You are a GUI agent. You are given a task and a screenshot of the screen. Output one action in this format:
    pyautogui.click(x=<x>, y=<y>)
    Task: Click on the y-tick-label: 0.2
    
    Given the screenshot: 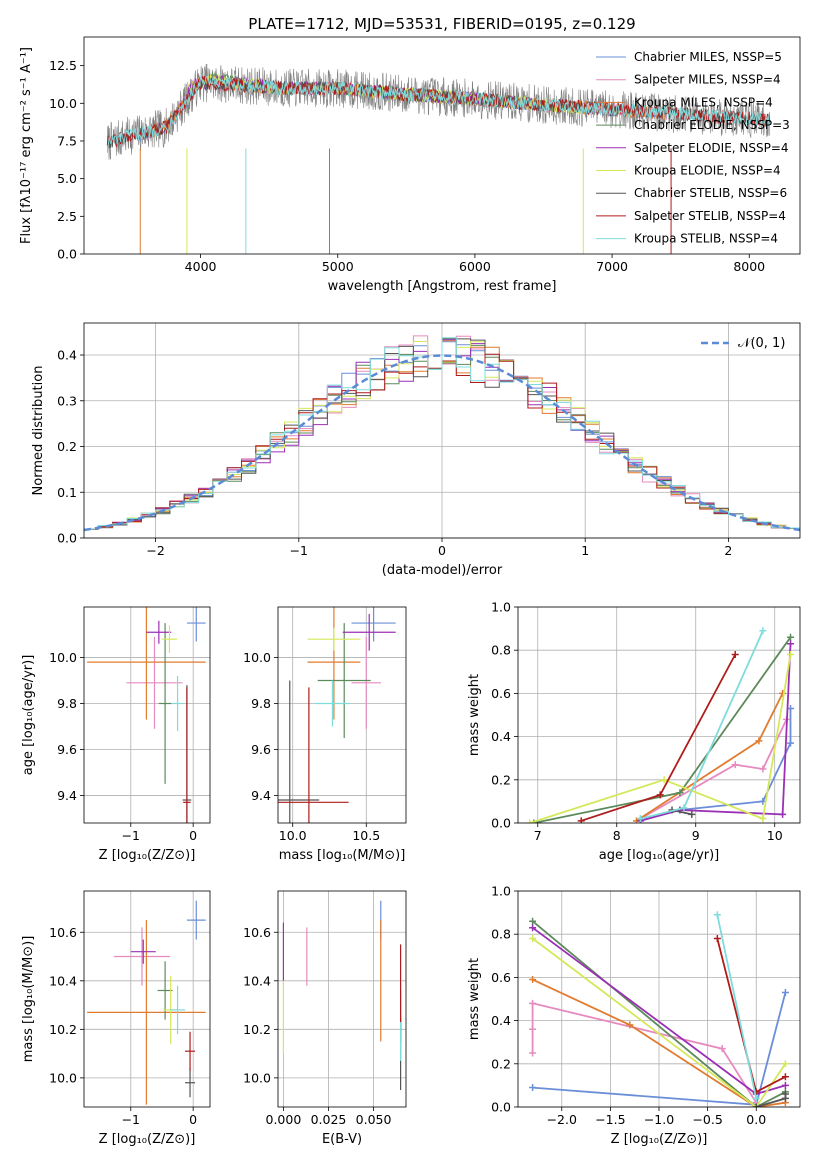 What is the action you would take?
    pyautogui.click(x=501, y=1063)
    